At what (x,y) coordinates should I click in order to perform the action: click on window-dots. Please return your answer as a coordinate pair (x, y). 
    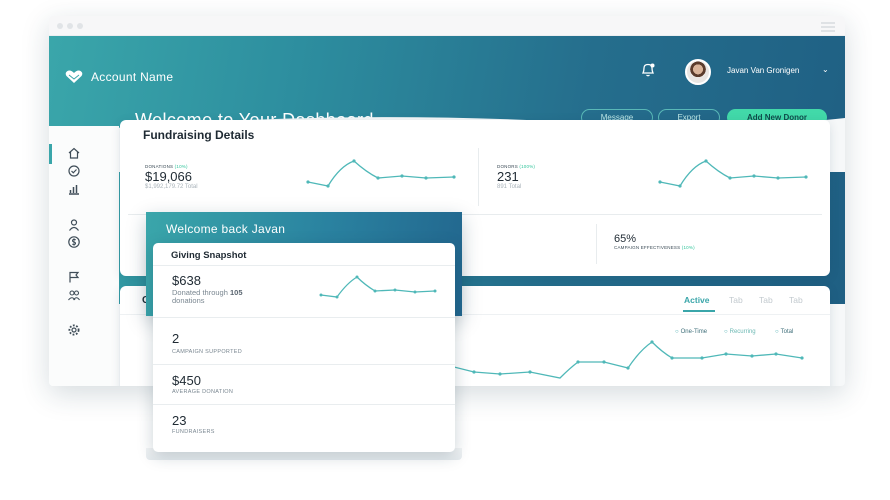
    Looking at the image, I should click on (70, 26).